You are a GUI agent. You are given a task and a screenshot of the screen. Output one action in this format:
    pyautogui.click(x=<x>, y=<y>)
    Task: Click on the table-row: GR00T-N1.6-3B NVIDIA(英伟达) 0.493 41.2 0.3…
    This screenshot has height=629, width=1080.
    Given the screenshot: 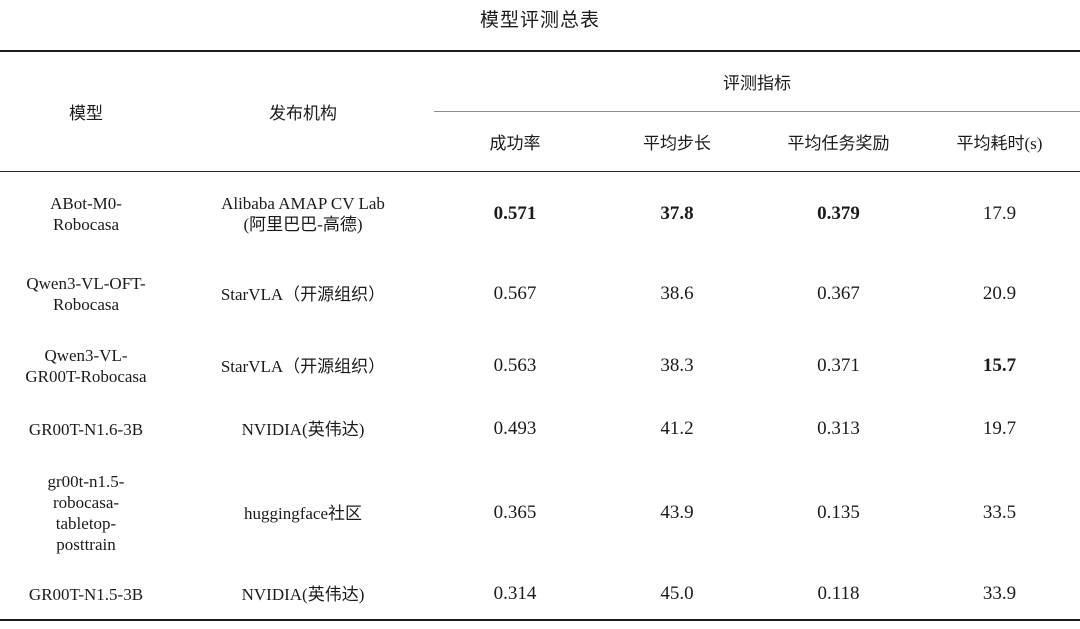 What is the action you would take?
    pyautogui.click(x=540, y=429)
    